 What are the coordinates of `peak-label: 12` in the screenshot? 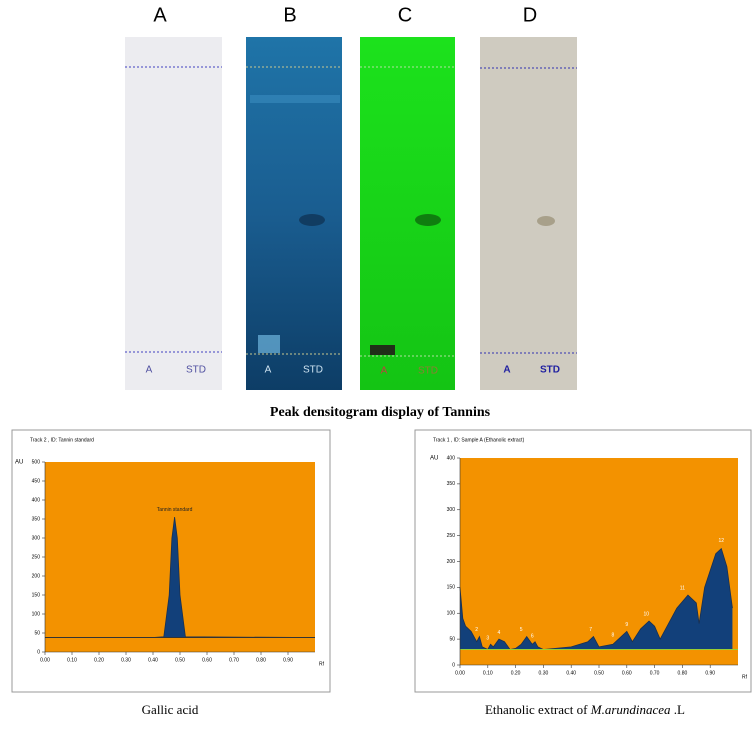 It's located at (722, 541).